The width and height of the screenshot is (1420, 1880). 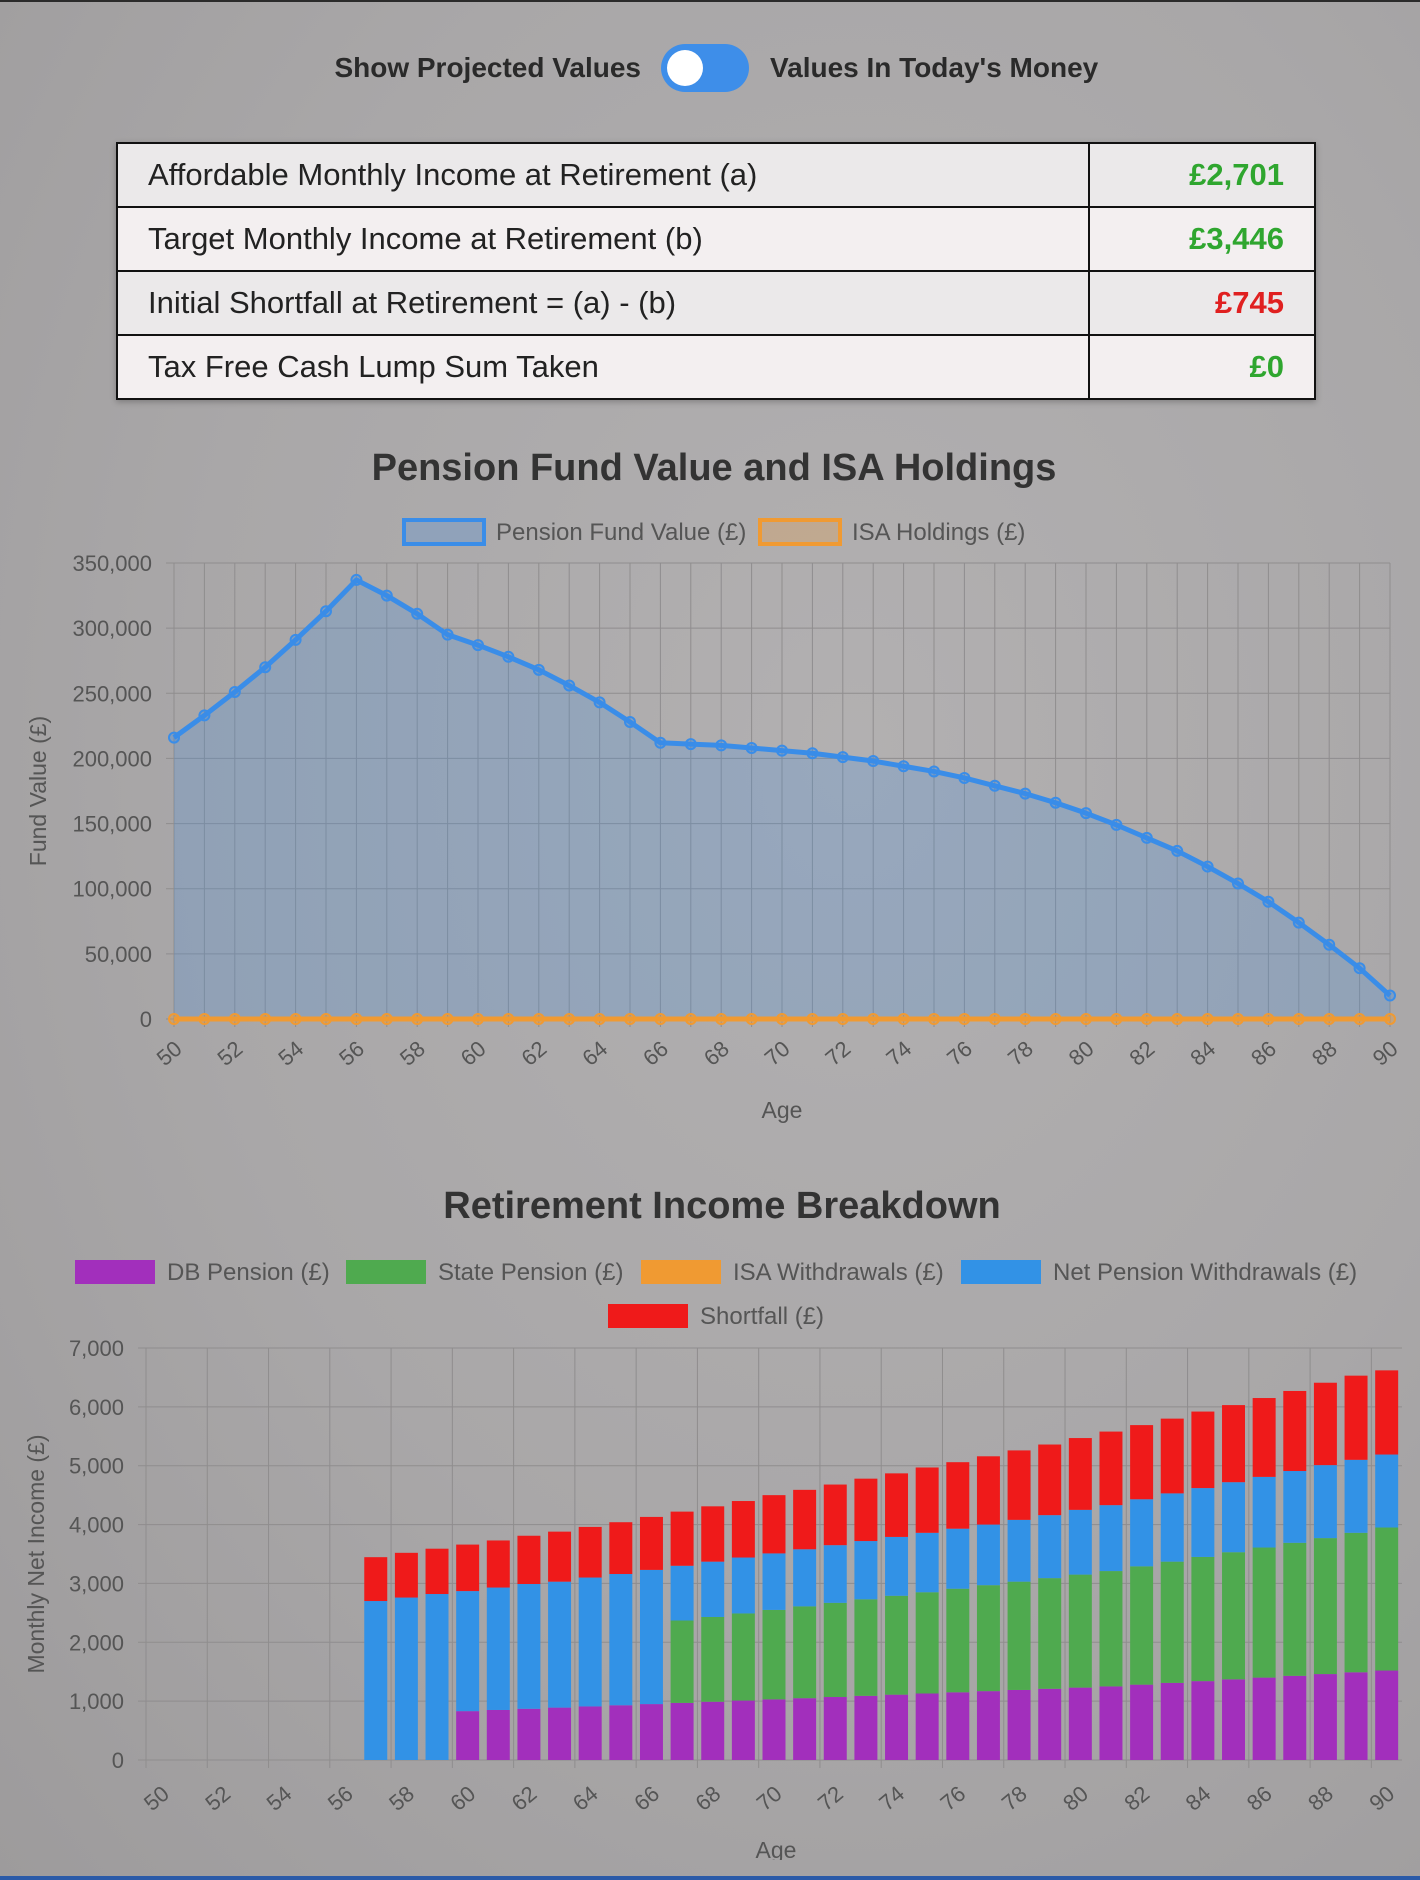 What do you see at coordinates (898, 1053) in the screenshot?
I see `x-tick-label: 74` at bounding box center [898, 1053].